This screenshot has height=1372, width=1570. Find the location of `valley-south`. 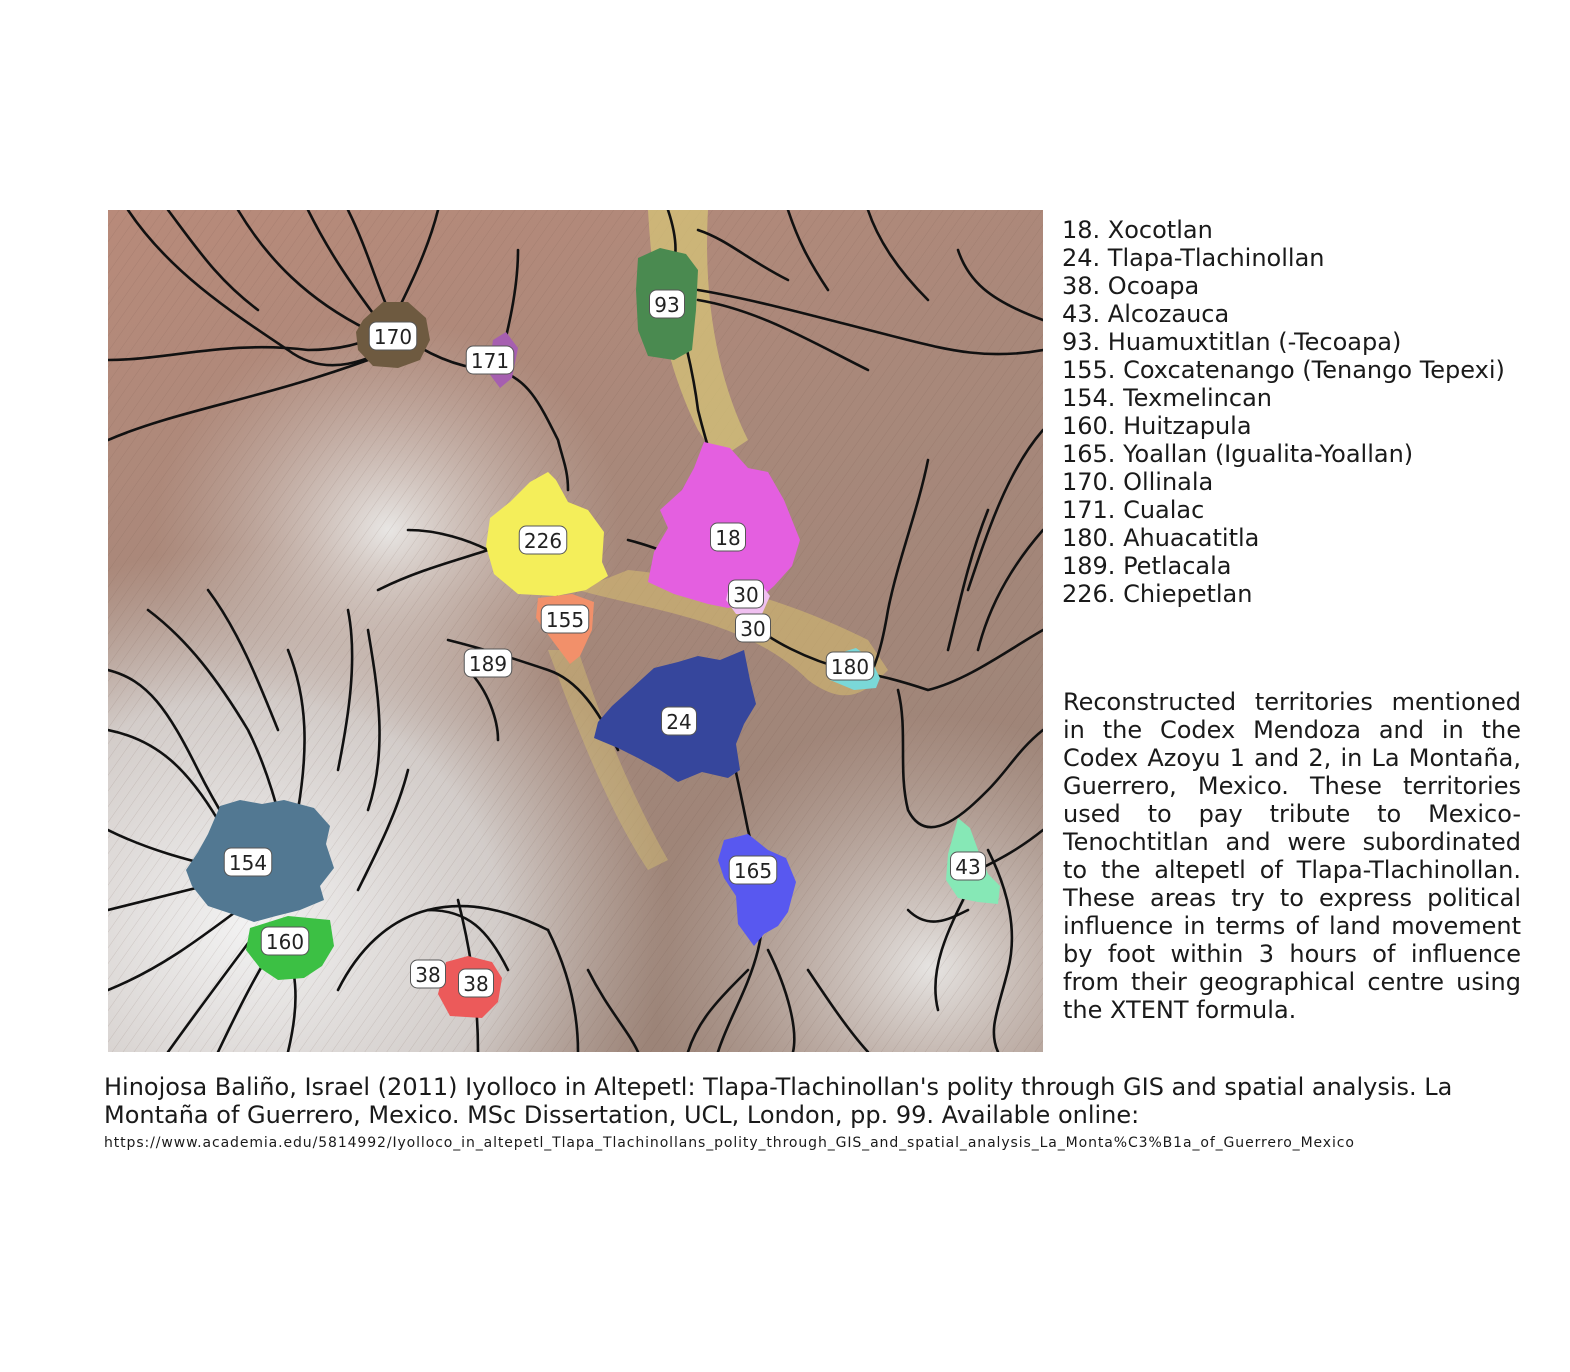

valley-south is located at coordinates (608, 760).